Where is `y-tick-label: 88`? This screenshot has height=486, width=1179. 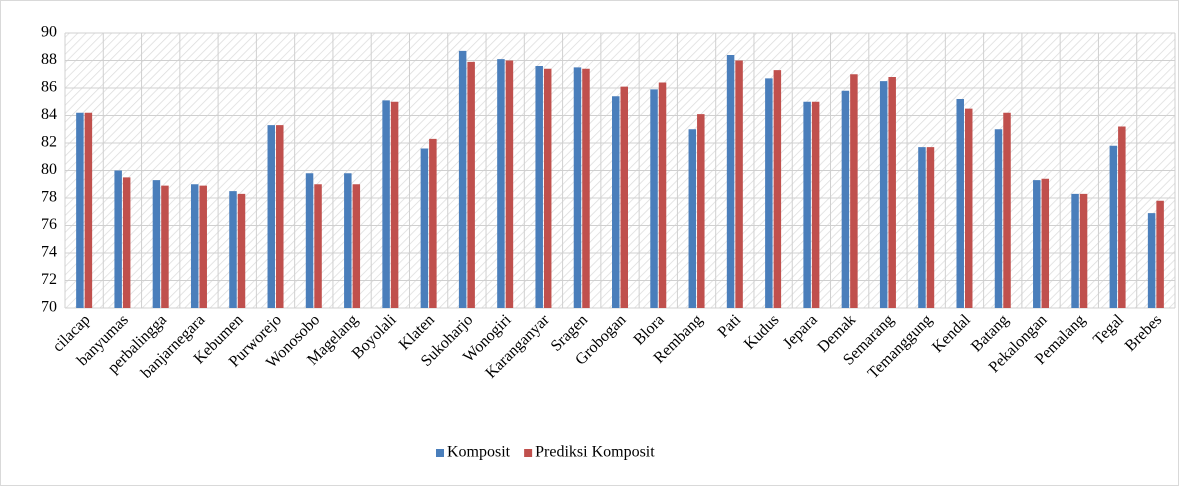
y-tick-label: 88 is located at coordinates (49, 59).